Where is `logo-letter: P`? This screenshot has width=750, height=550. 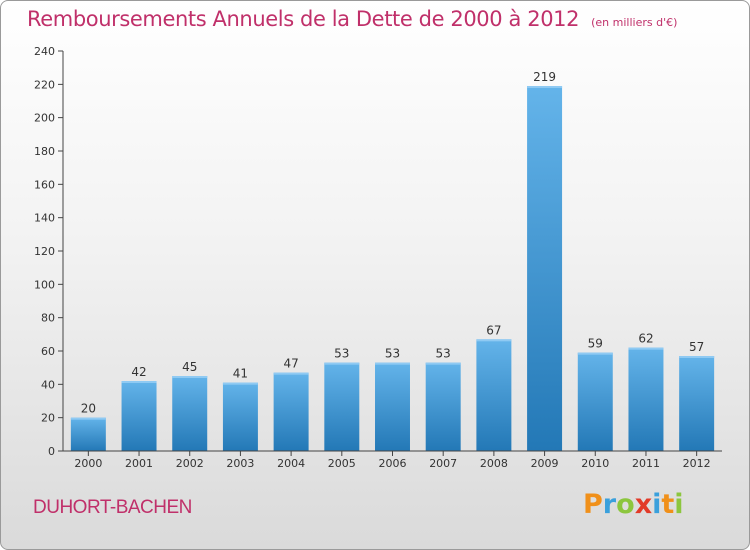 logo-letter: P is located at coordinates (593, 504).